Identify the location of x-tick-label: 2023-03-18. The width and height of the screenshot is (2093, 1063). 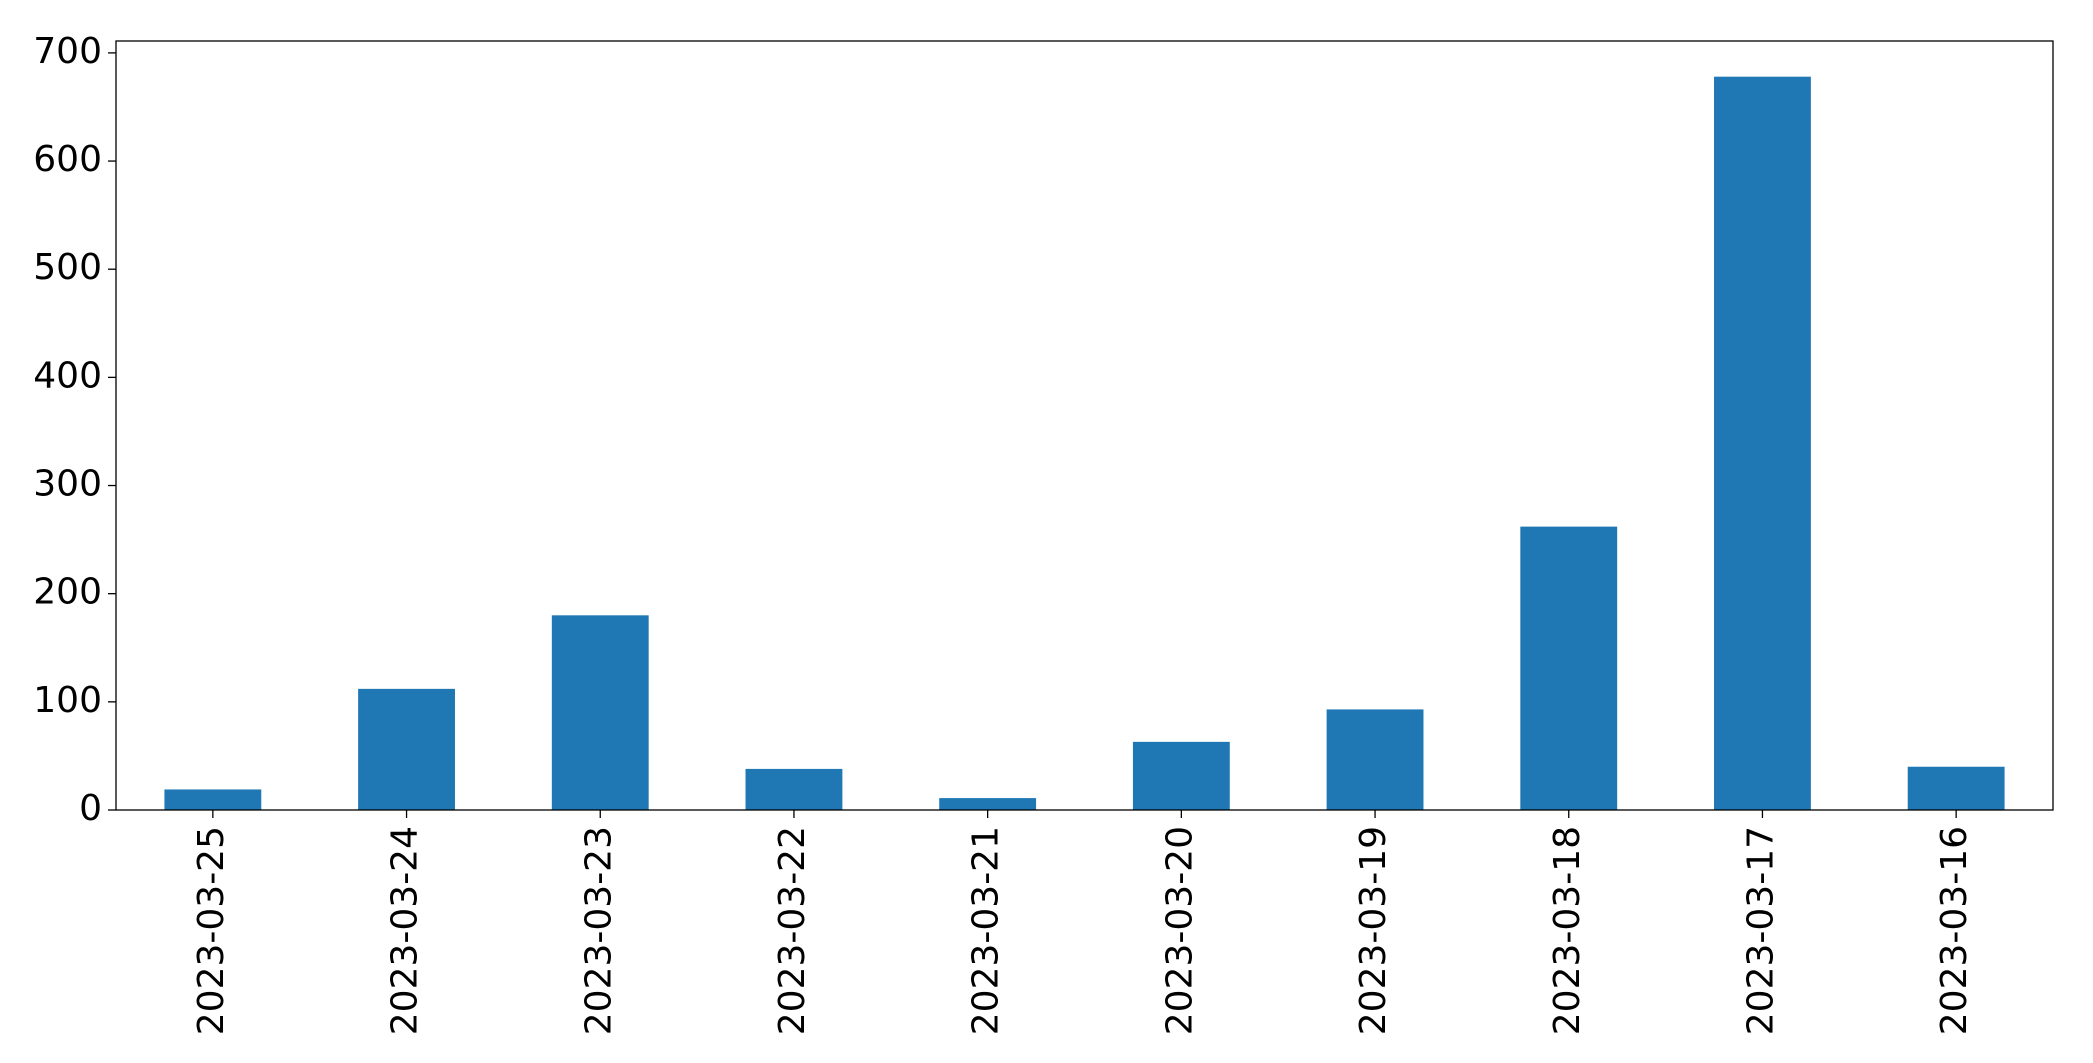
(1567, 930).